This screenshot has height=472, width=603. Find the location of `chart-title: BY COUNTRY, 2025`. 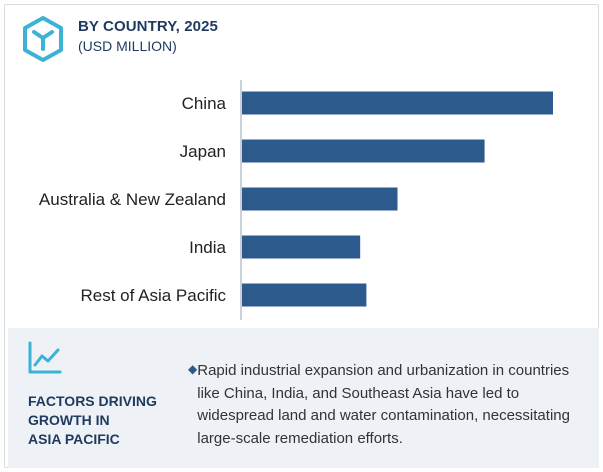

chart-title: BY COUNTRY, 2025 is located at coordinates (148, 26).